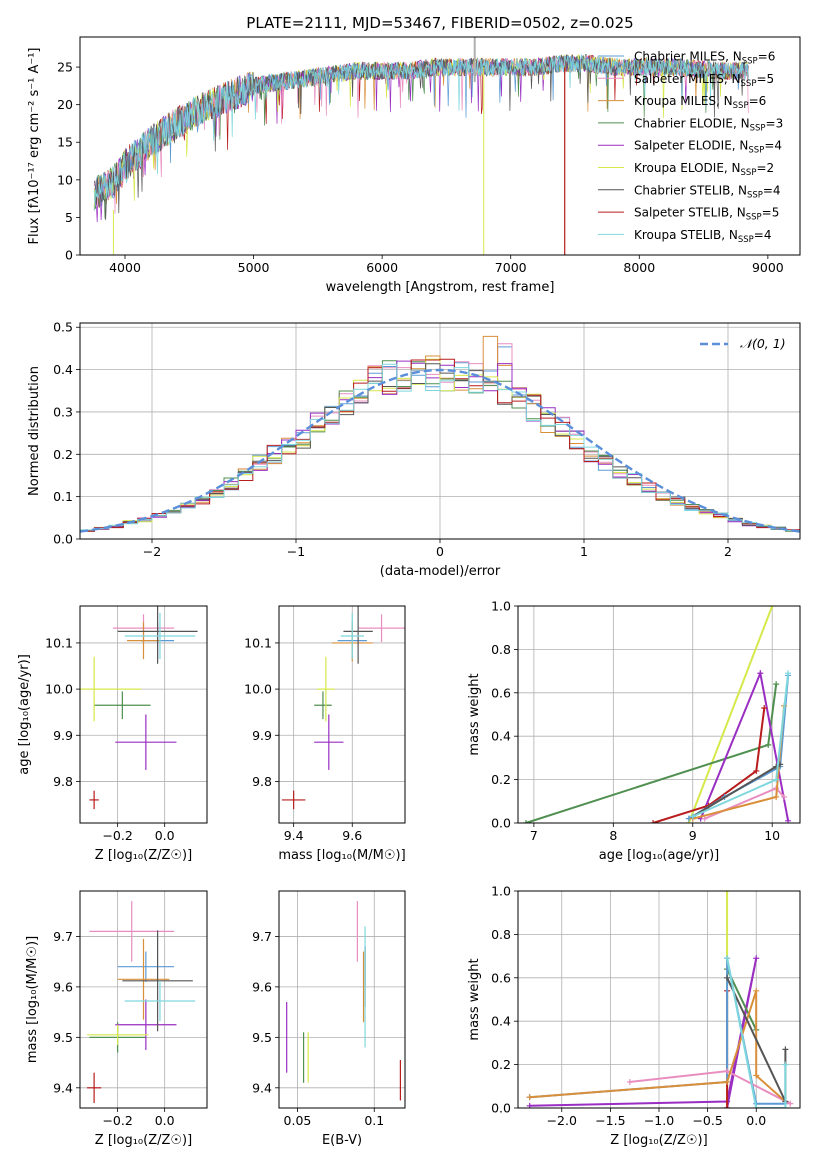 The image size is (819, 1174). Describe the element at coordinates (501, 891) in the screenshot. I see `mass_weight_vs_Z-ytick-label: 1.0` at that location.